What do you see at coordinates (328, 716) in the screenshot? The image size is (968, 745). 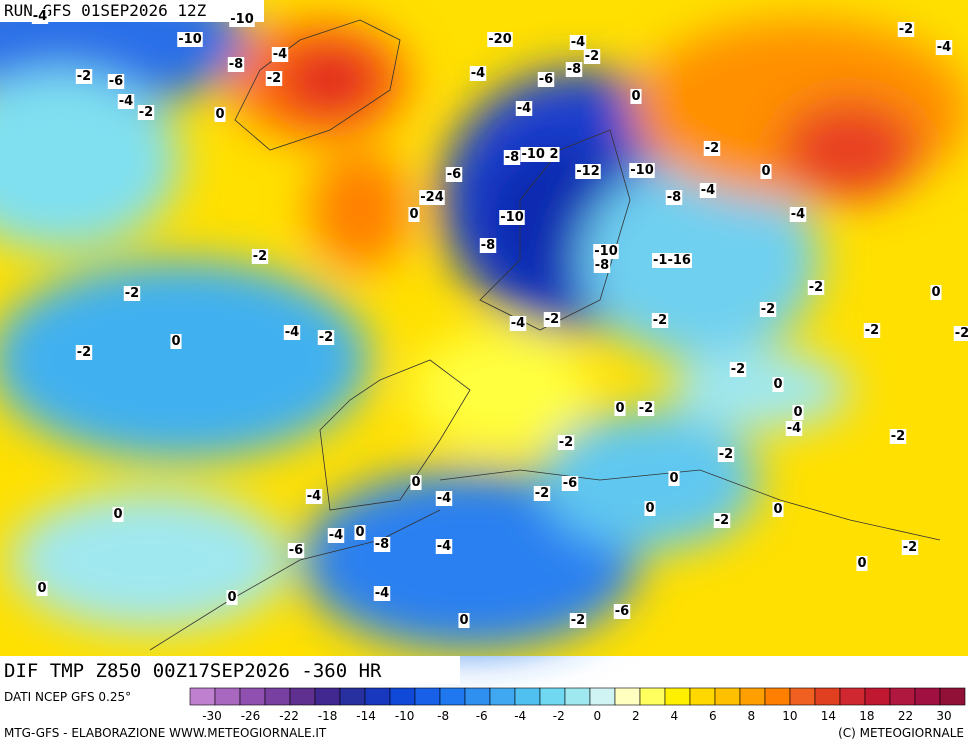 I see `colorbar-label: -18` at bounding box center [328, 716].